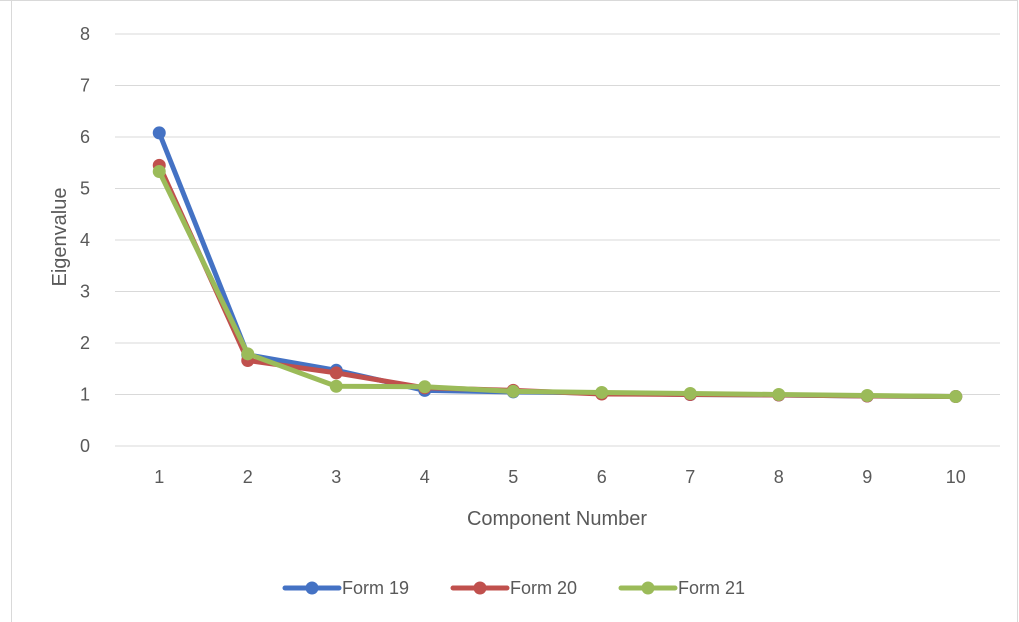 This screenshot has height=622, width=1019. I want to click on x-tick-label-2: 2, so click(248, 477).